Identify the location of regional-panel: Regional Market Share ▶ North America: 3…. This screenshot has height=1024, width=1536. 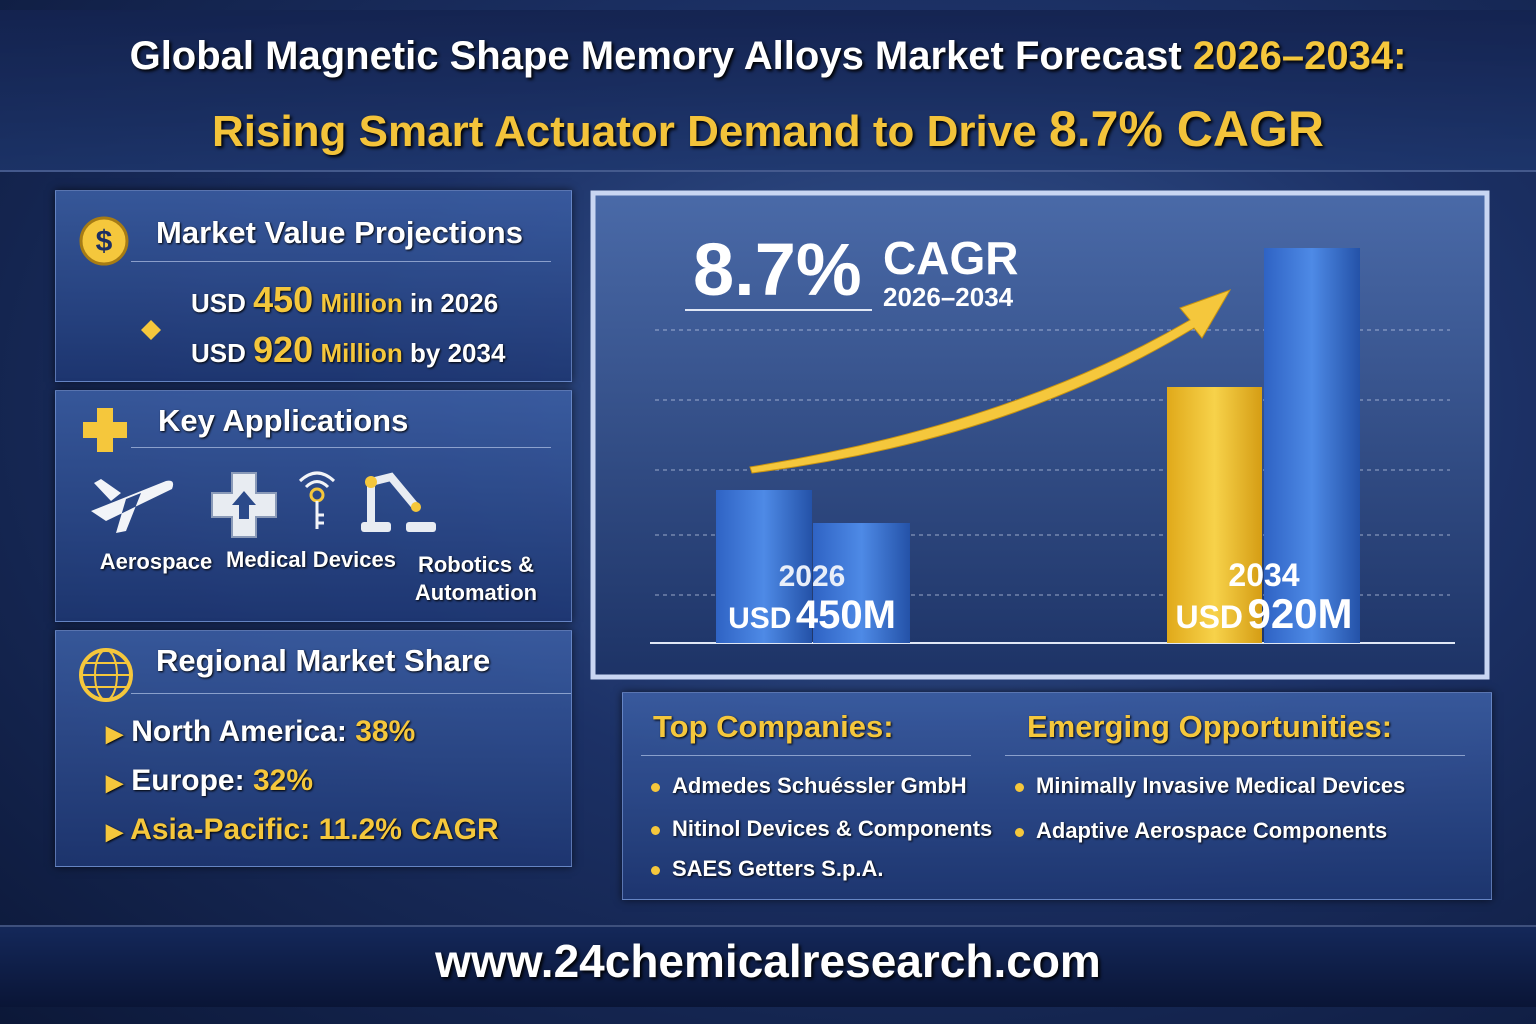
(313, 748).